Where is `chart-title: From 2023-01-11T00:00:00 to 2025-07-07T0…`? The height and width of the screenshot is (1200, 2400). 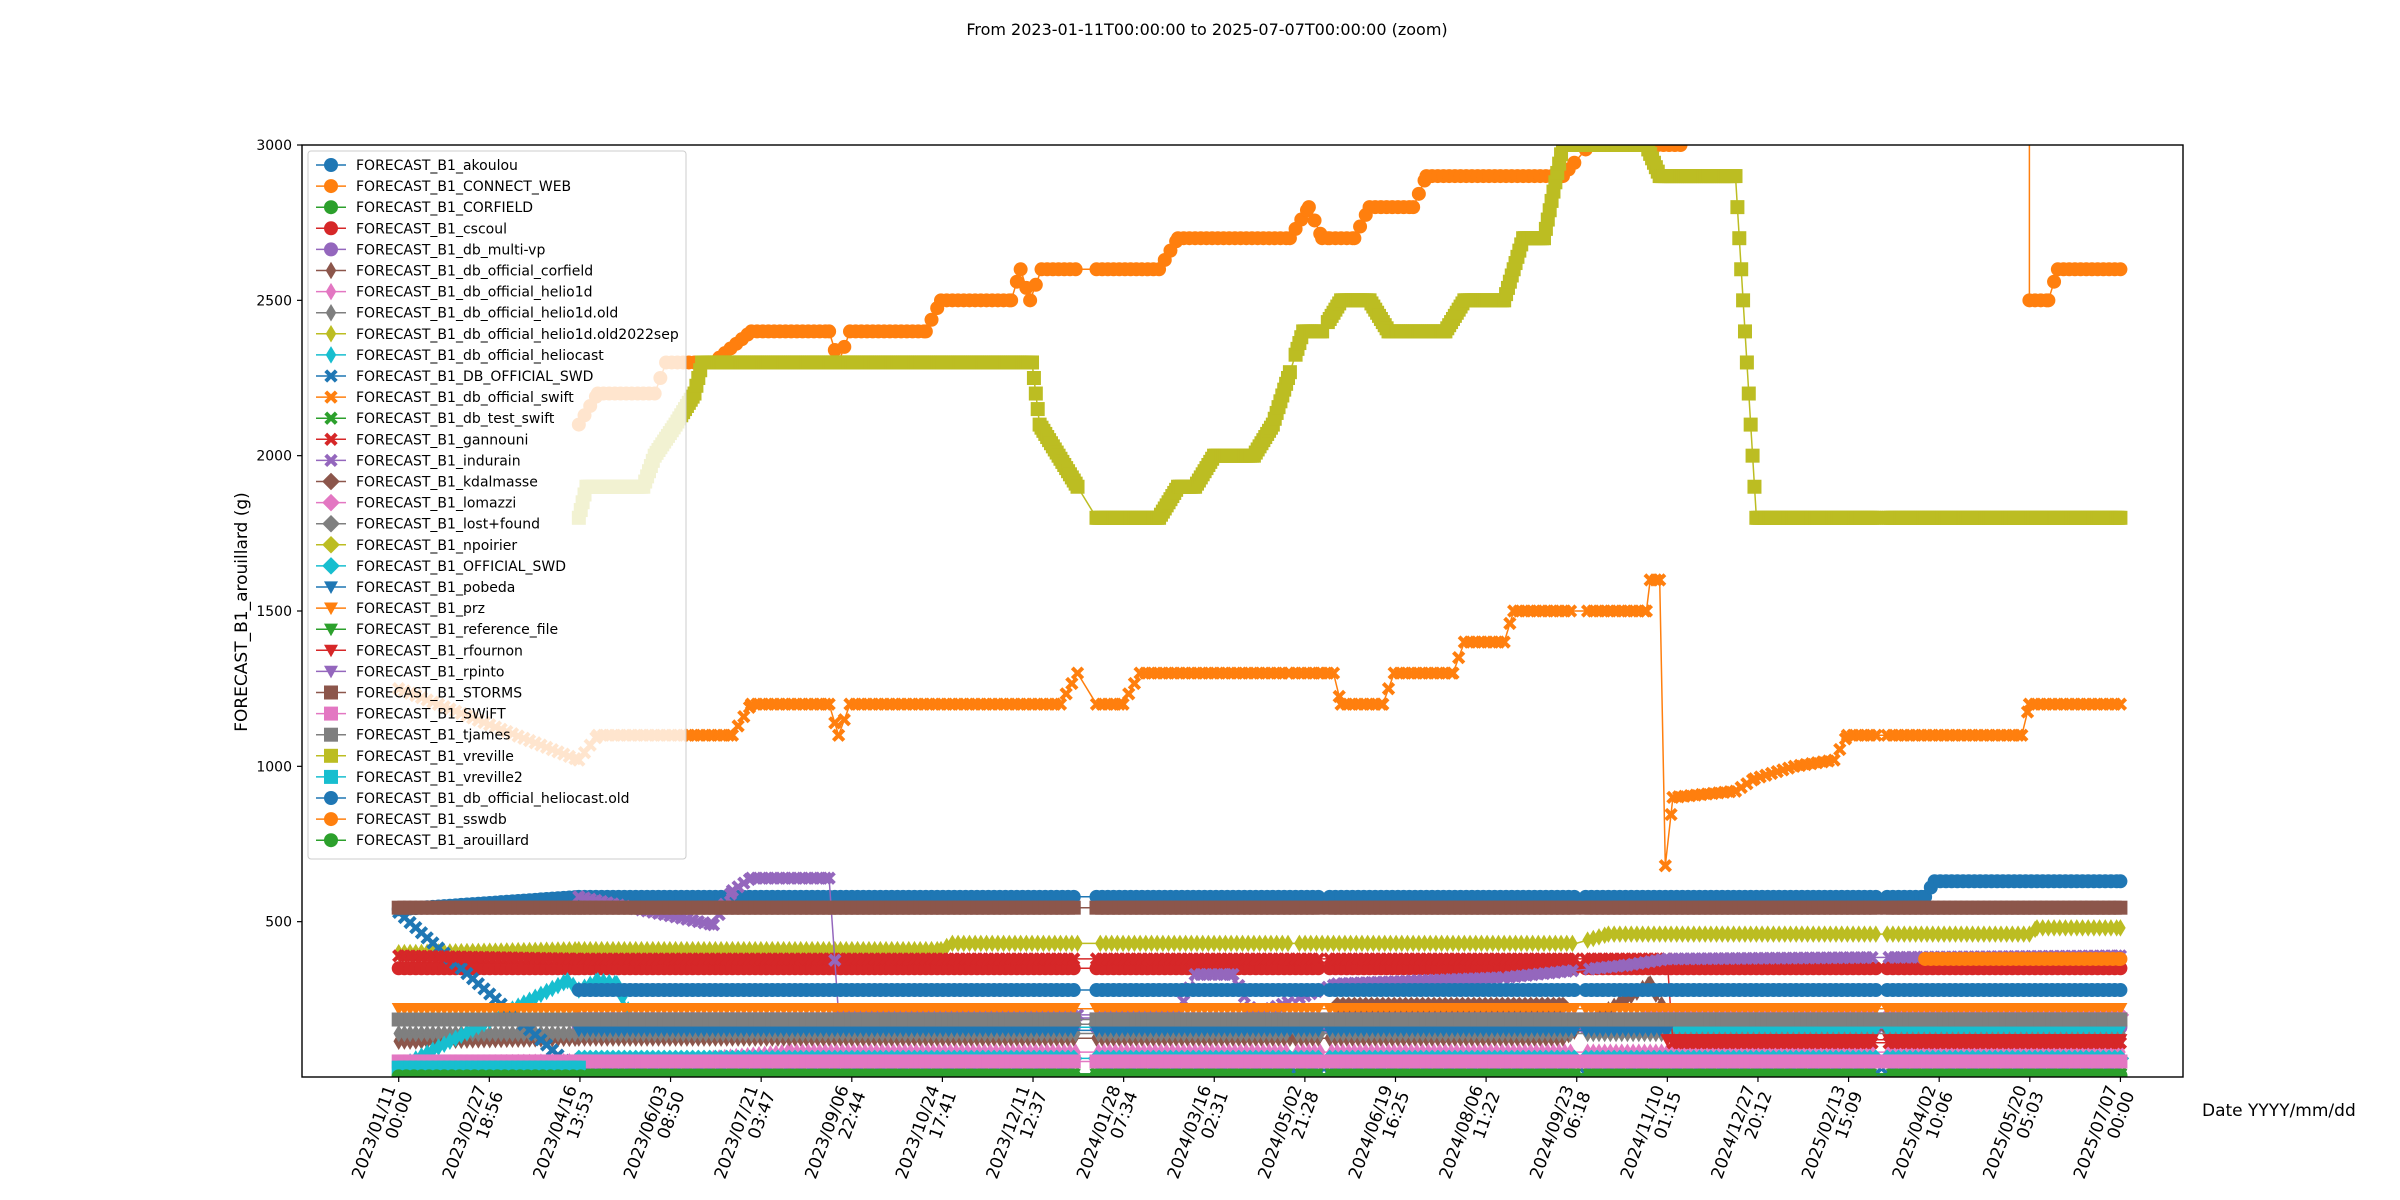
chart-title: From 2023-01-11T00:00:00 to 2025-07-07T0… is located at coordinates (1206, 29).